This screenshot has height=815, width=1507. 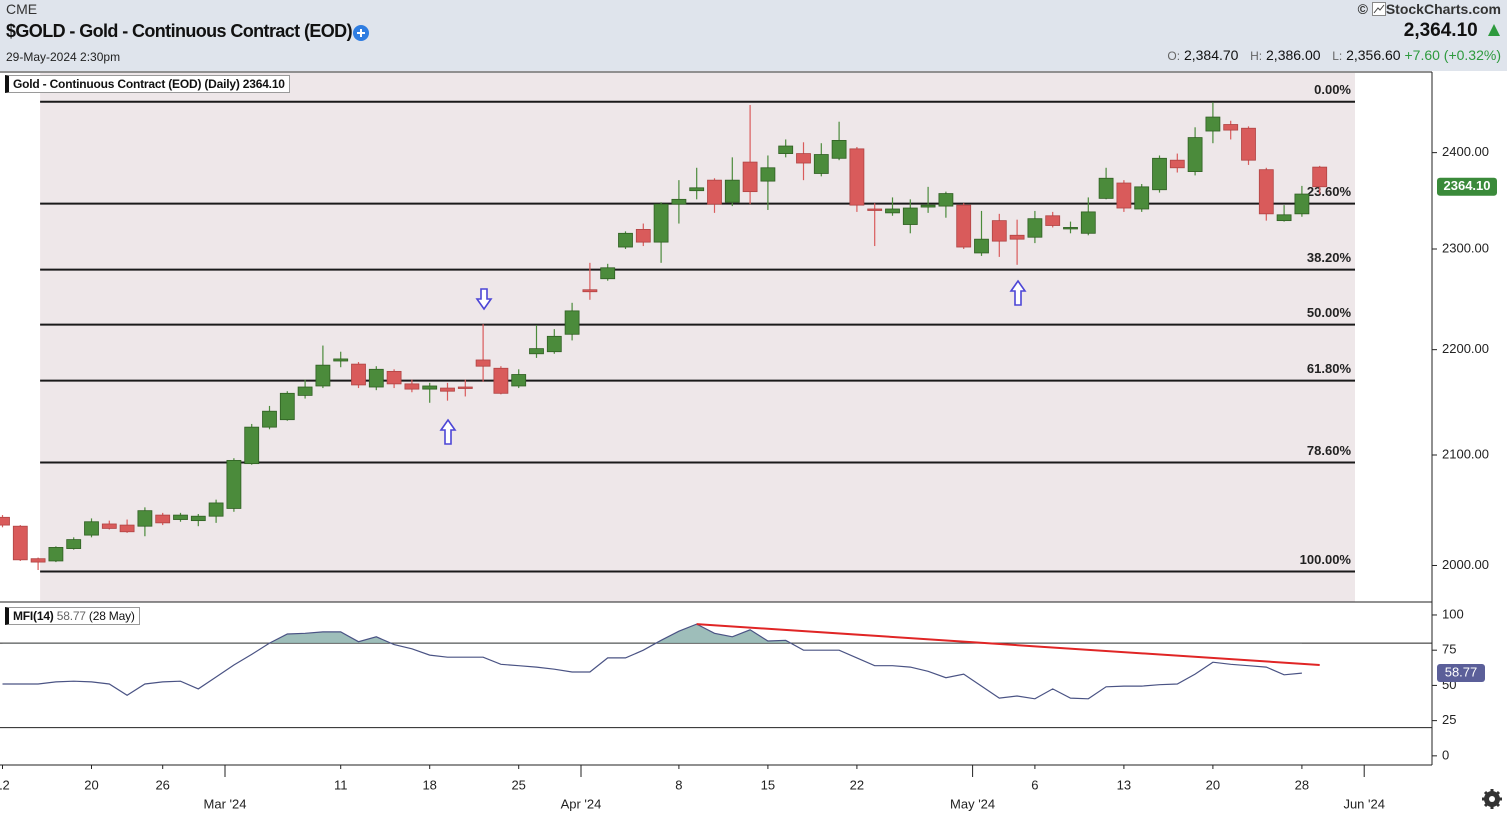 What do you see at coordinates (1211, 55) in the screenshot?
I see `open-value: 2,384.70` at bounding box center [1211, 55].